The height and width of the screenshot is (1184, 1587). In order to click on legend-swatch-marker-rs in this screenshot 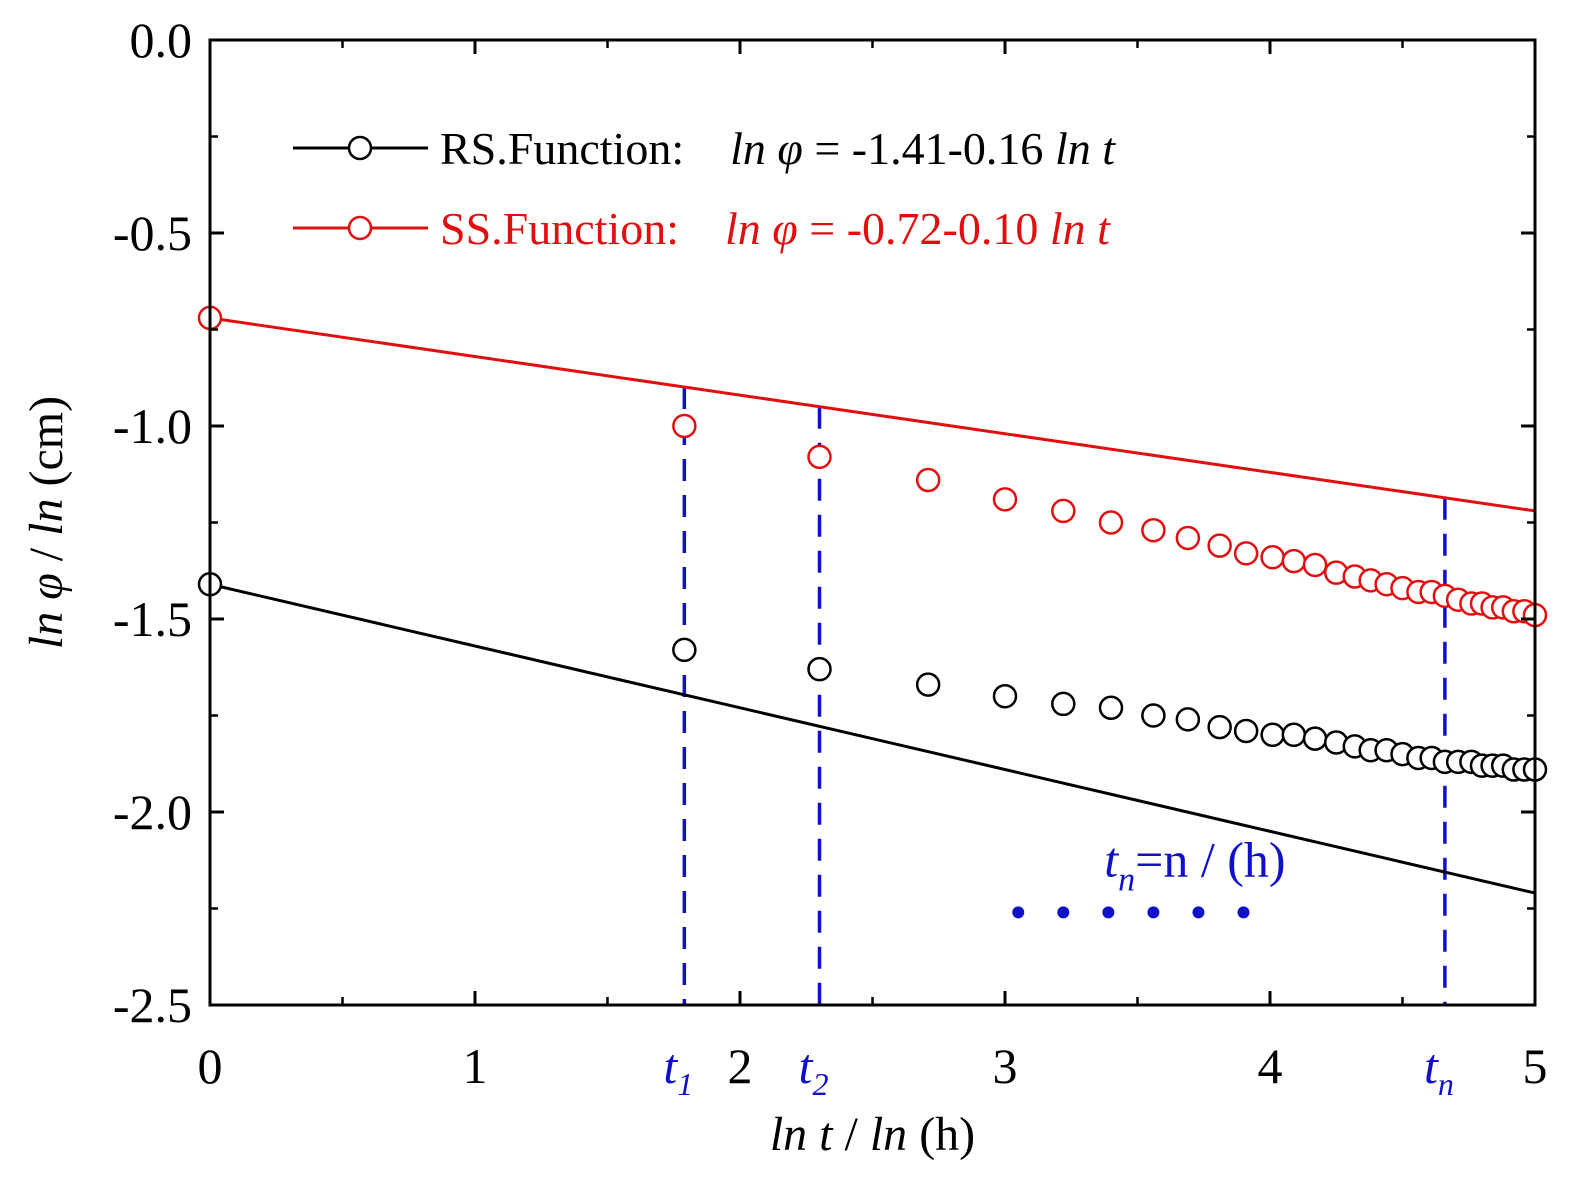, I will do `click(360, 148)`.